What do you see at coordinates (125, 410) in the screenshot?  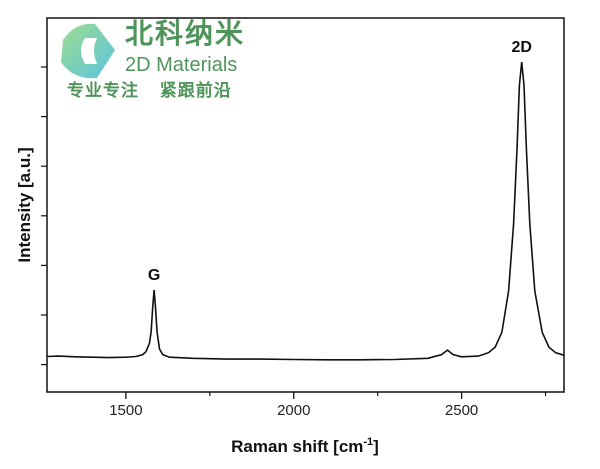 I see `x-tick-label: 1500` at bounding box center [125, 410].